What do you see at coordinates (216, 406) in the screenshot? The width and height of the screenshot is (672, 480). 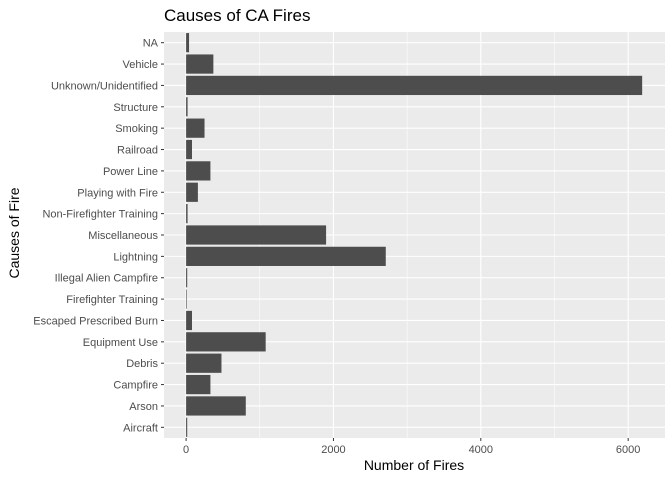 I see `bar-arson` at bounding box center [216, 406].